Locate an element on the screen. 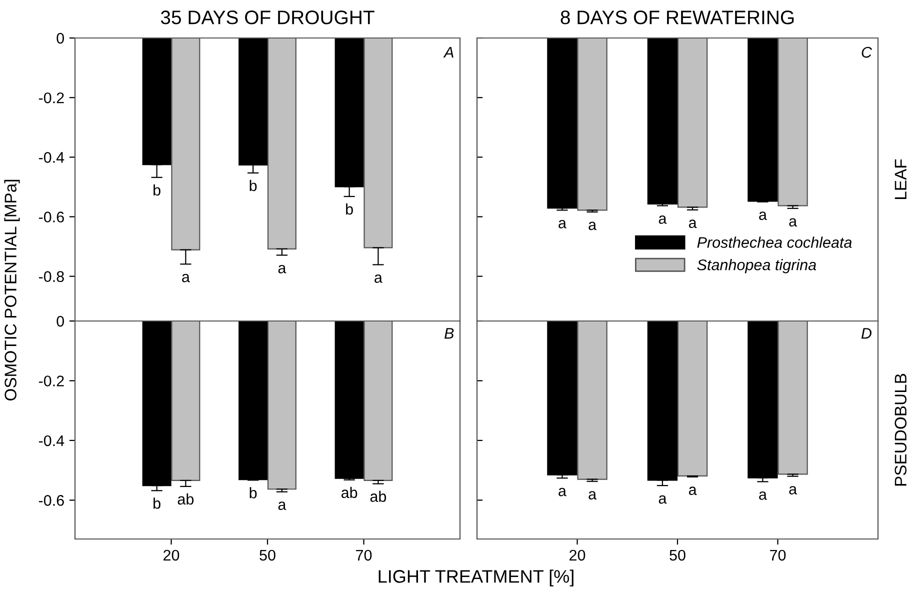 The image size is (913, 590). y2-axis-title: PSEUDOBULB is located at coordinates (900, 430).